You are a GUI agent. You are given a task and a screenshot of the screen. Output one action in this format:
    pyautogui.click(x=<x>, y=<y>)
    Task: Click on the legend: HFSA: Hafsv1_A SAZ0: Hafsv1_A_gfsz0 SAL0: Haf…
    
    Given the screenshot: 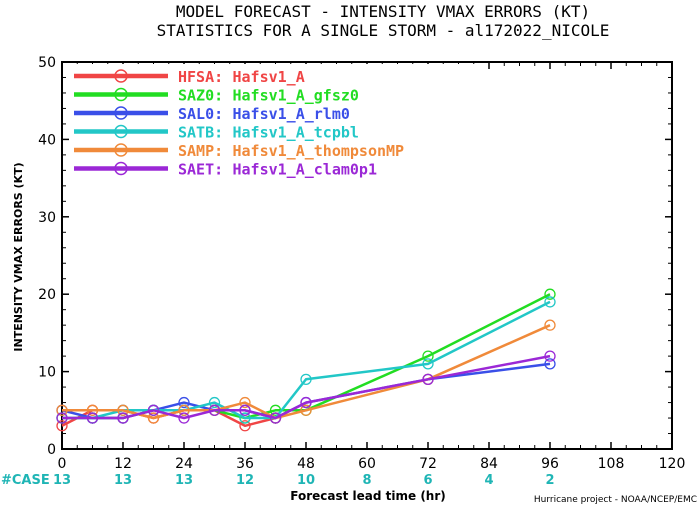 What is the action you would take?
    pyautogui.click(x=275, y=125)
    